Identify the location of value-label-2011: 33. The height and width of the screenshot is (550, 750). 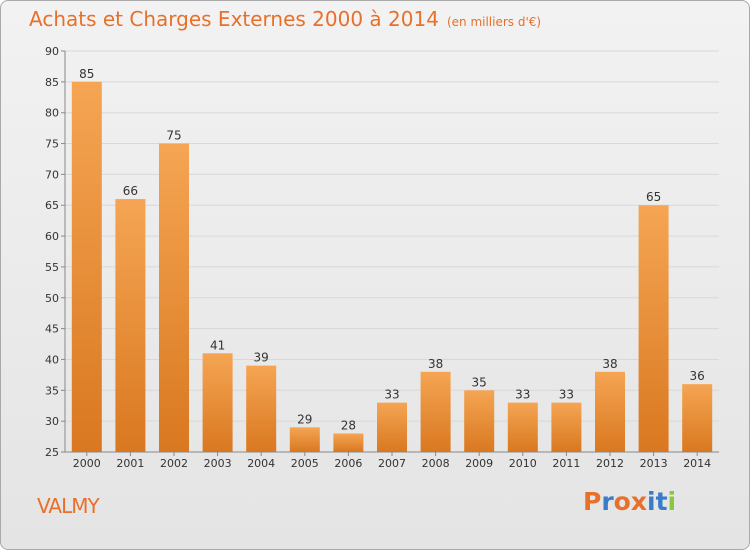
(566, 395).